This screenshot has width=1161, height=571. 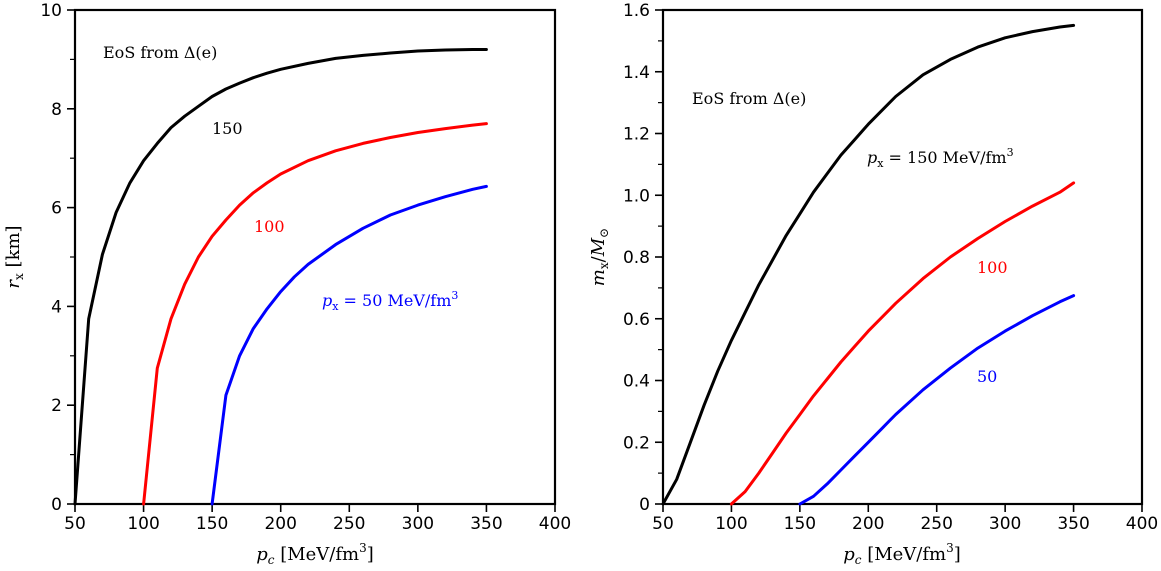 I want to click on mass-y-tick-label: 0.2, so click(x=636, y=443).